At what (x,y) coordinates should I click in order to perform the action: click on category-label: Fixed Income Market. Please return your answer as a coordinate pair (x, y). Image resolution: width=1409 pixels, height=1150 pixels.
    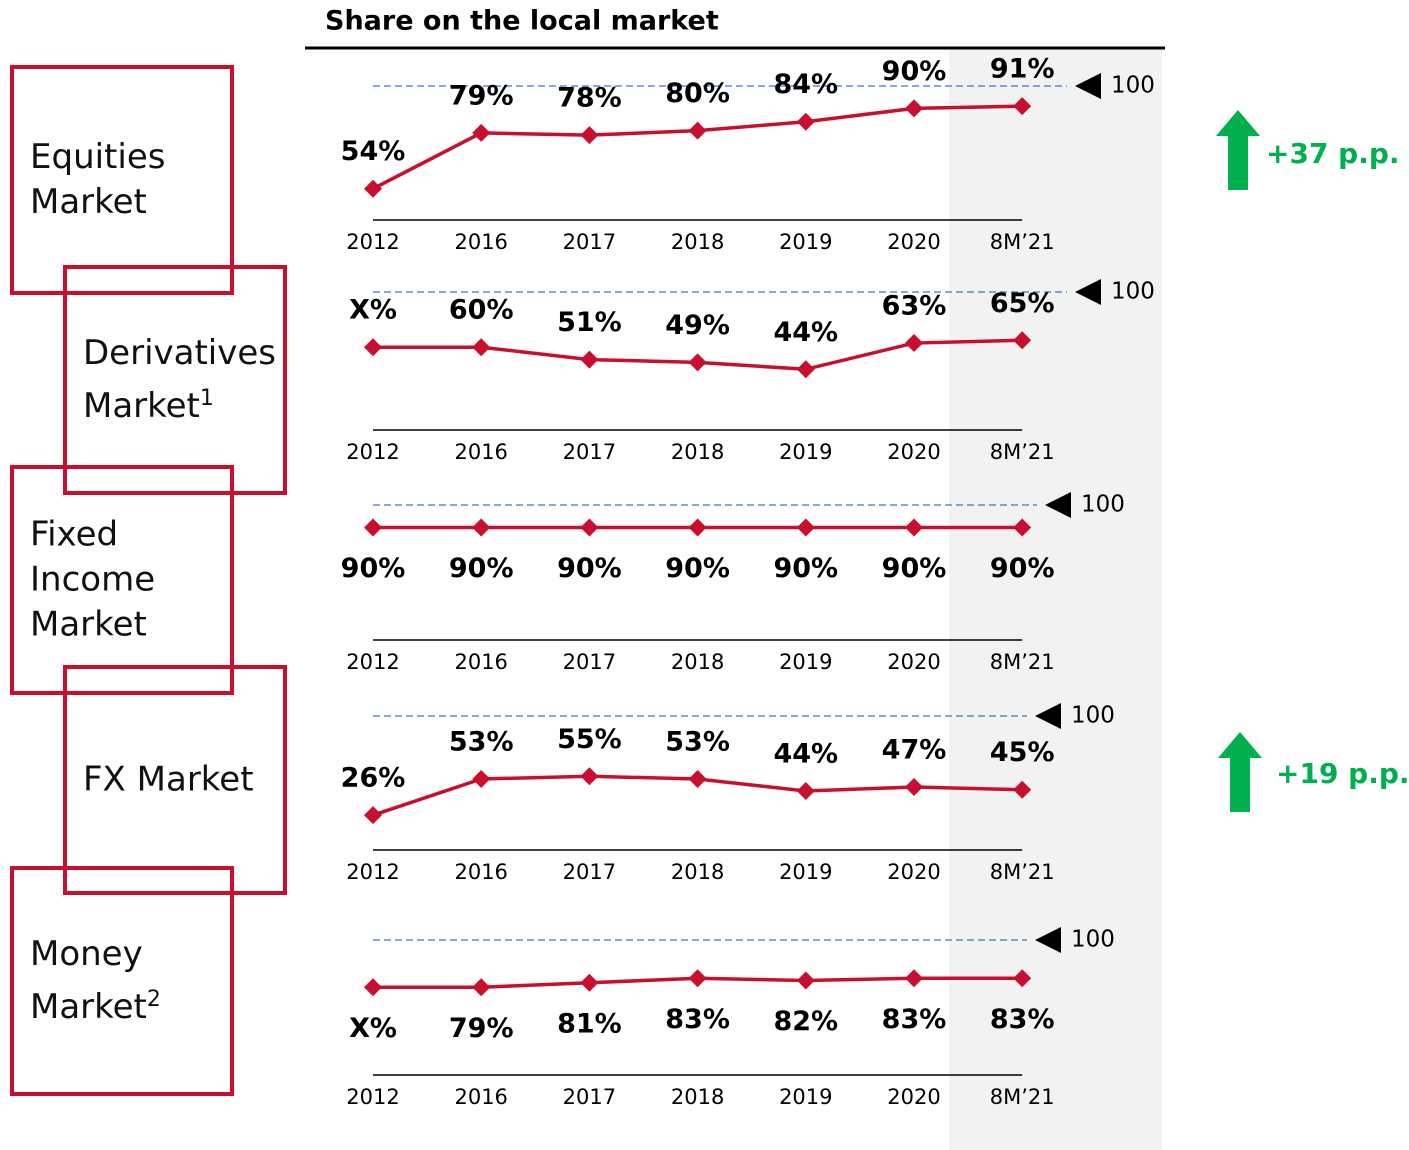
    Looking at the image, I should click on (105, 580).